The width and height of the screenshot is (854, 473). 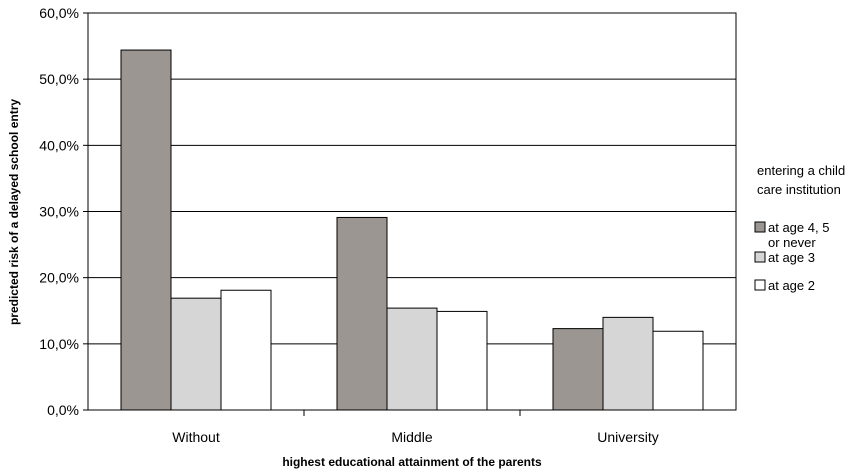 What do you see at coordinates (791, 285) in the screenshot?
I see `legend-entry-label: at age 2` at bounding box center [791, 285].